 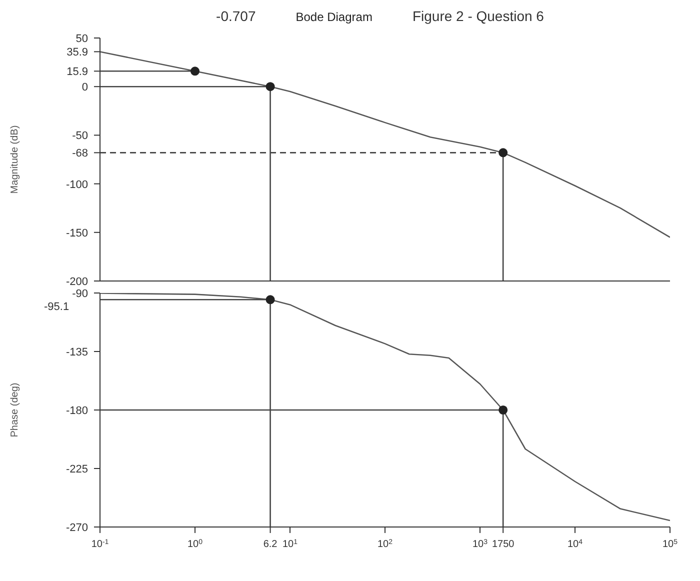 What do you see at coordinates (503, 544) in the screenshot?
I see `x-tick-label: 1750` at bounding box center [503, 544].